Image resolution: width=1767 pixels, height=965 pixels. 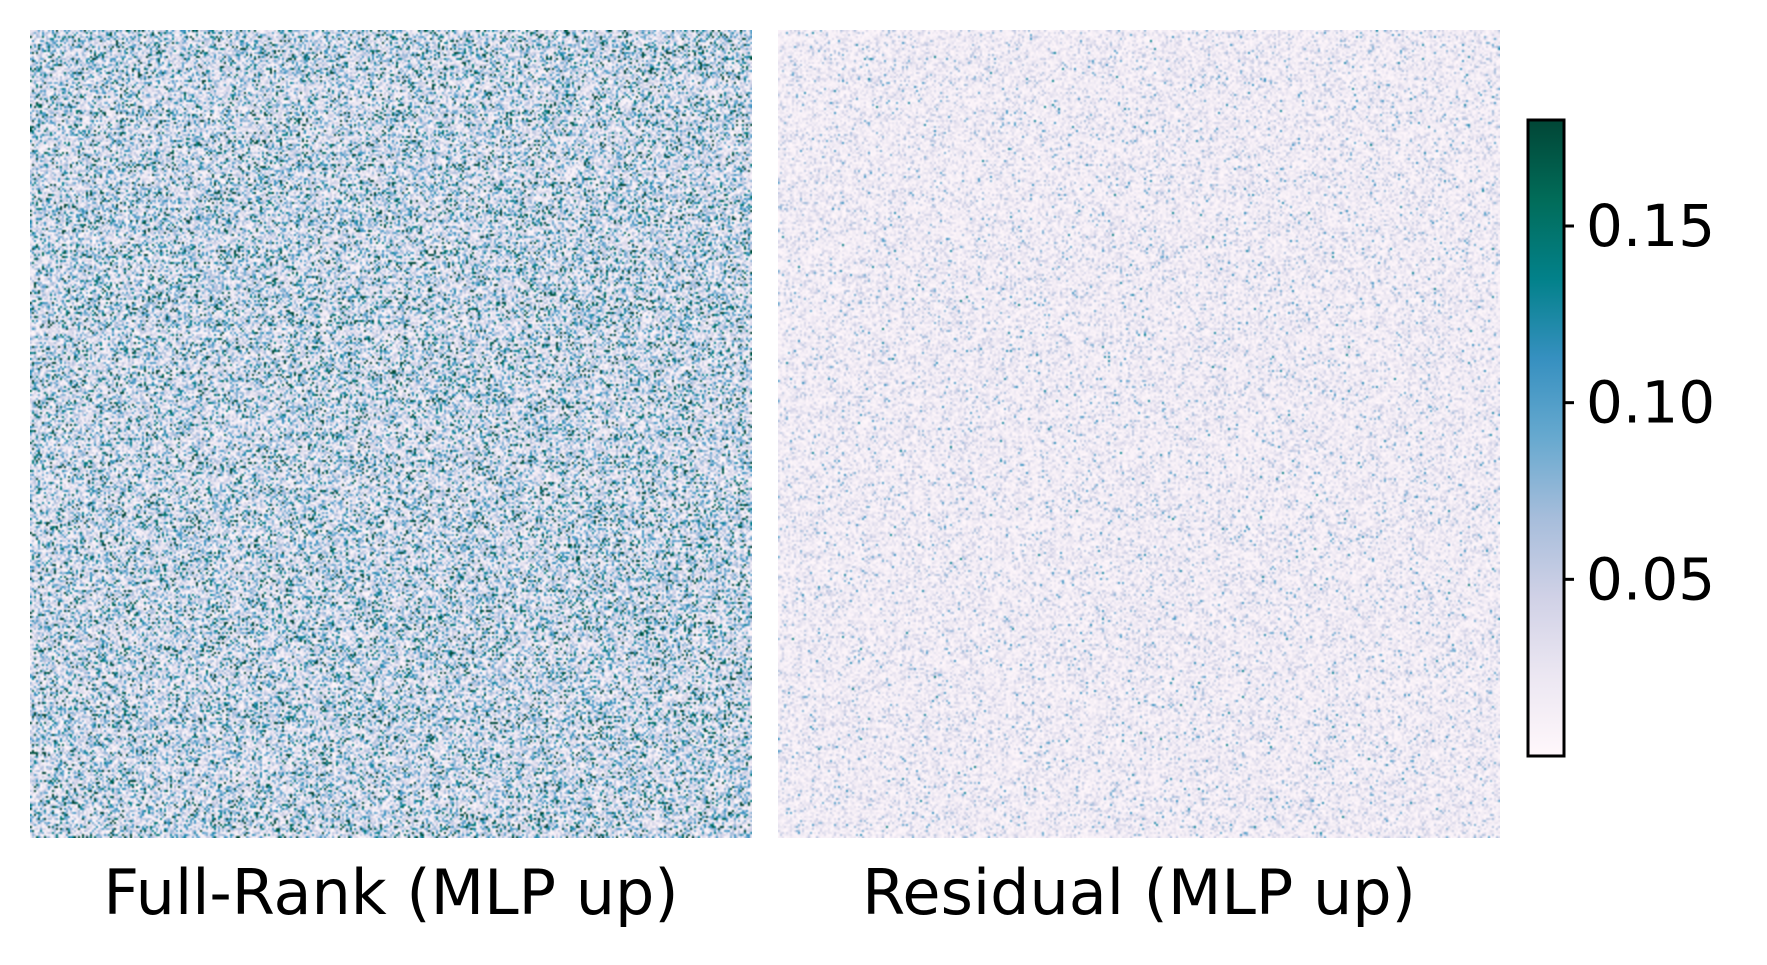 What do you see at coordinates (1650, 403) in the screenshot?
I see `colorbar-tick-label: 0.10` at bounding box center [1650, 403].